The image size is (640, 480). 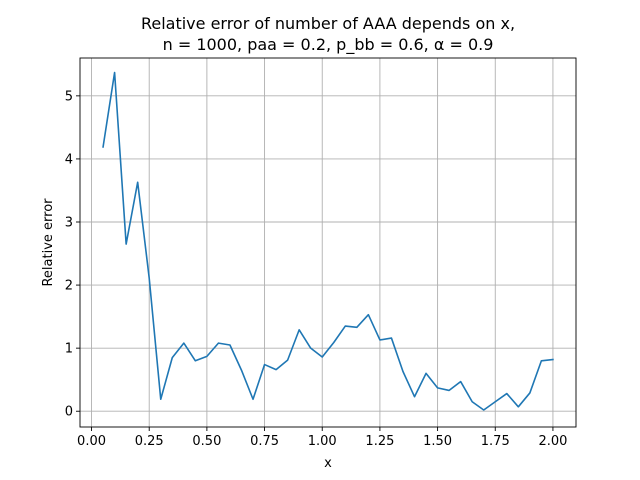 What do you see at coordinates (322, 441) in the screenshot?
I see `x-tick-label: 1.00` at bounding box center [322, 441].